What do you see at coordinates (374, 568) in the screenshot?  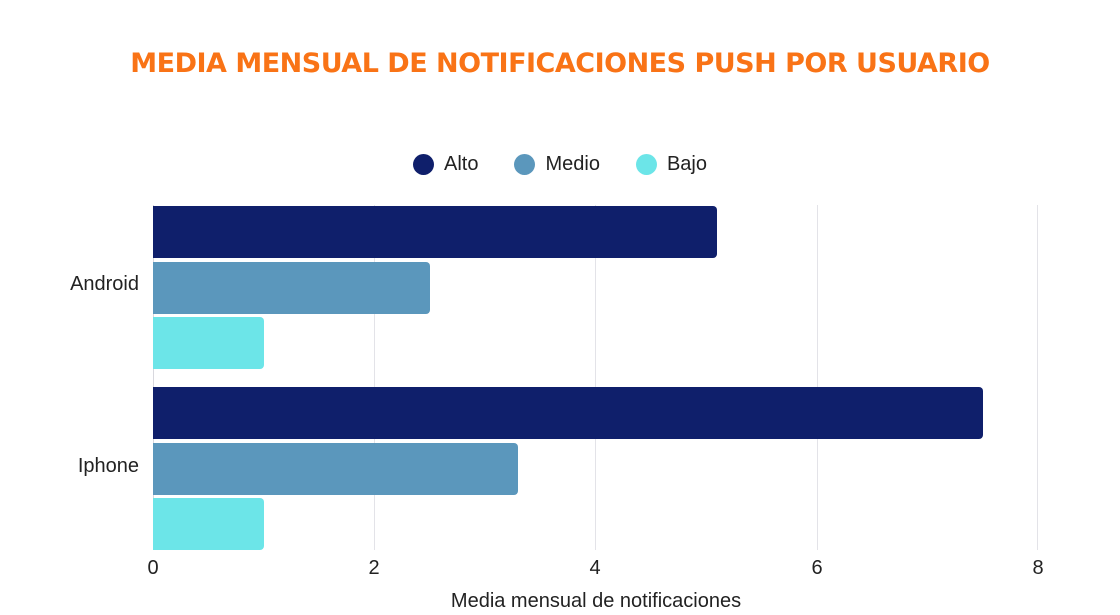 I see `x-tick-label: 2` at bounding box center [374, 568].